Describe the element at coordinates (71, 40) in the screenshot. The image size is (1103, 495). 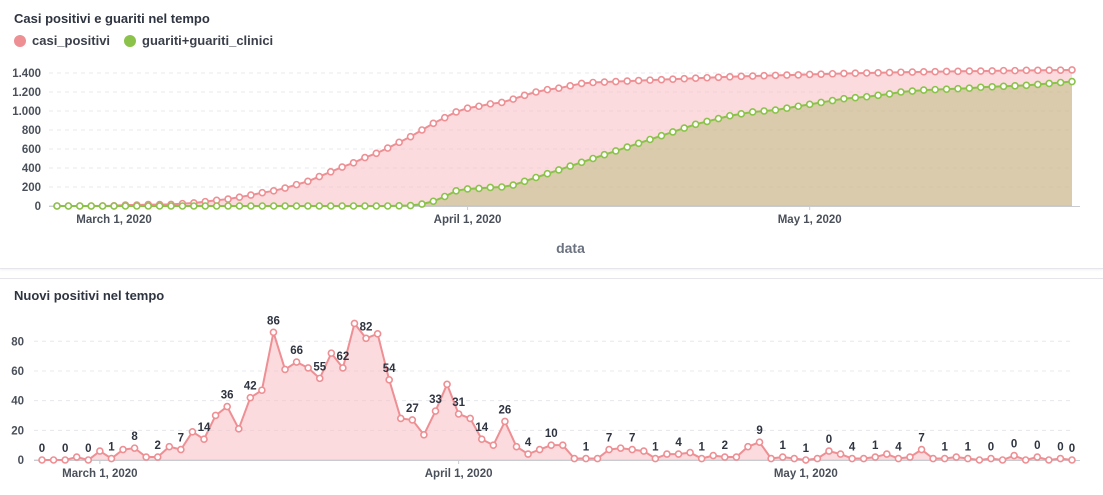
I see `legend-label-casi-positivi: casi_positivi` at that location.